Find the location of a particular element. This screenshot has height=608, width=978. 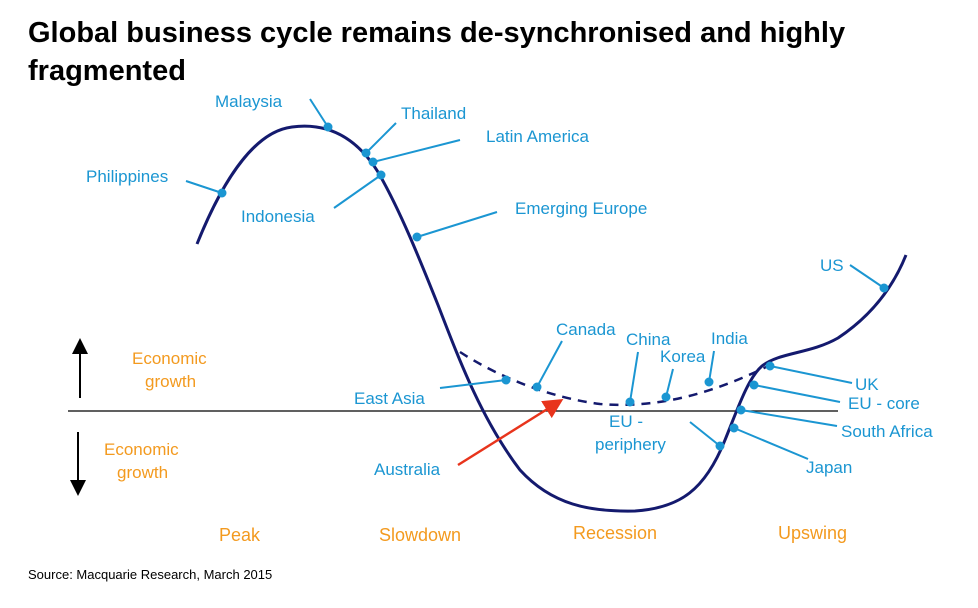

leader-korea is located at coordinates (669, 383).